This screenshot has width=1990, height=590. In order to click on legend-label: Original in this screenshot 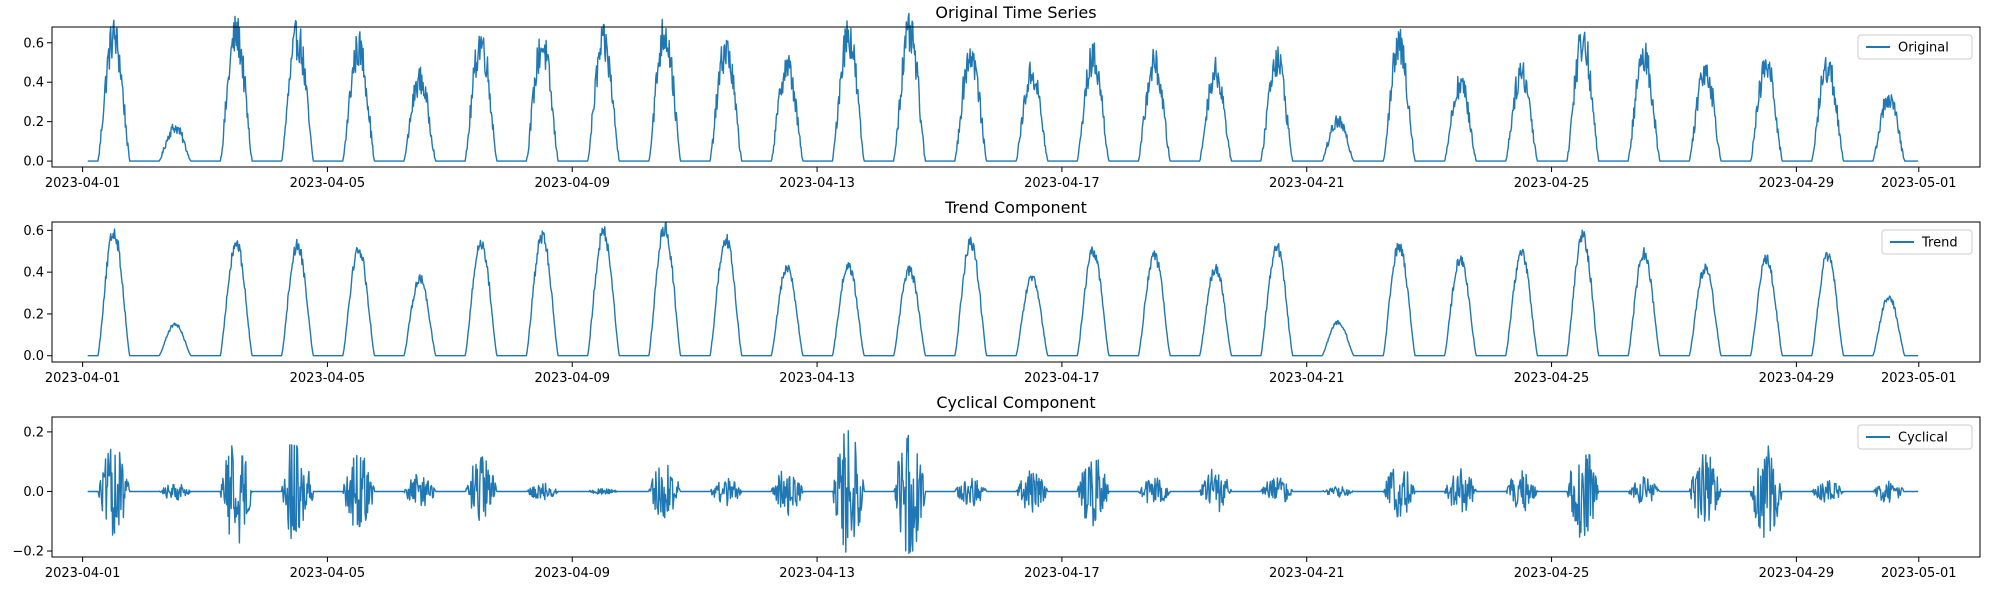, I will do `click(1923, 48)`.